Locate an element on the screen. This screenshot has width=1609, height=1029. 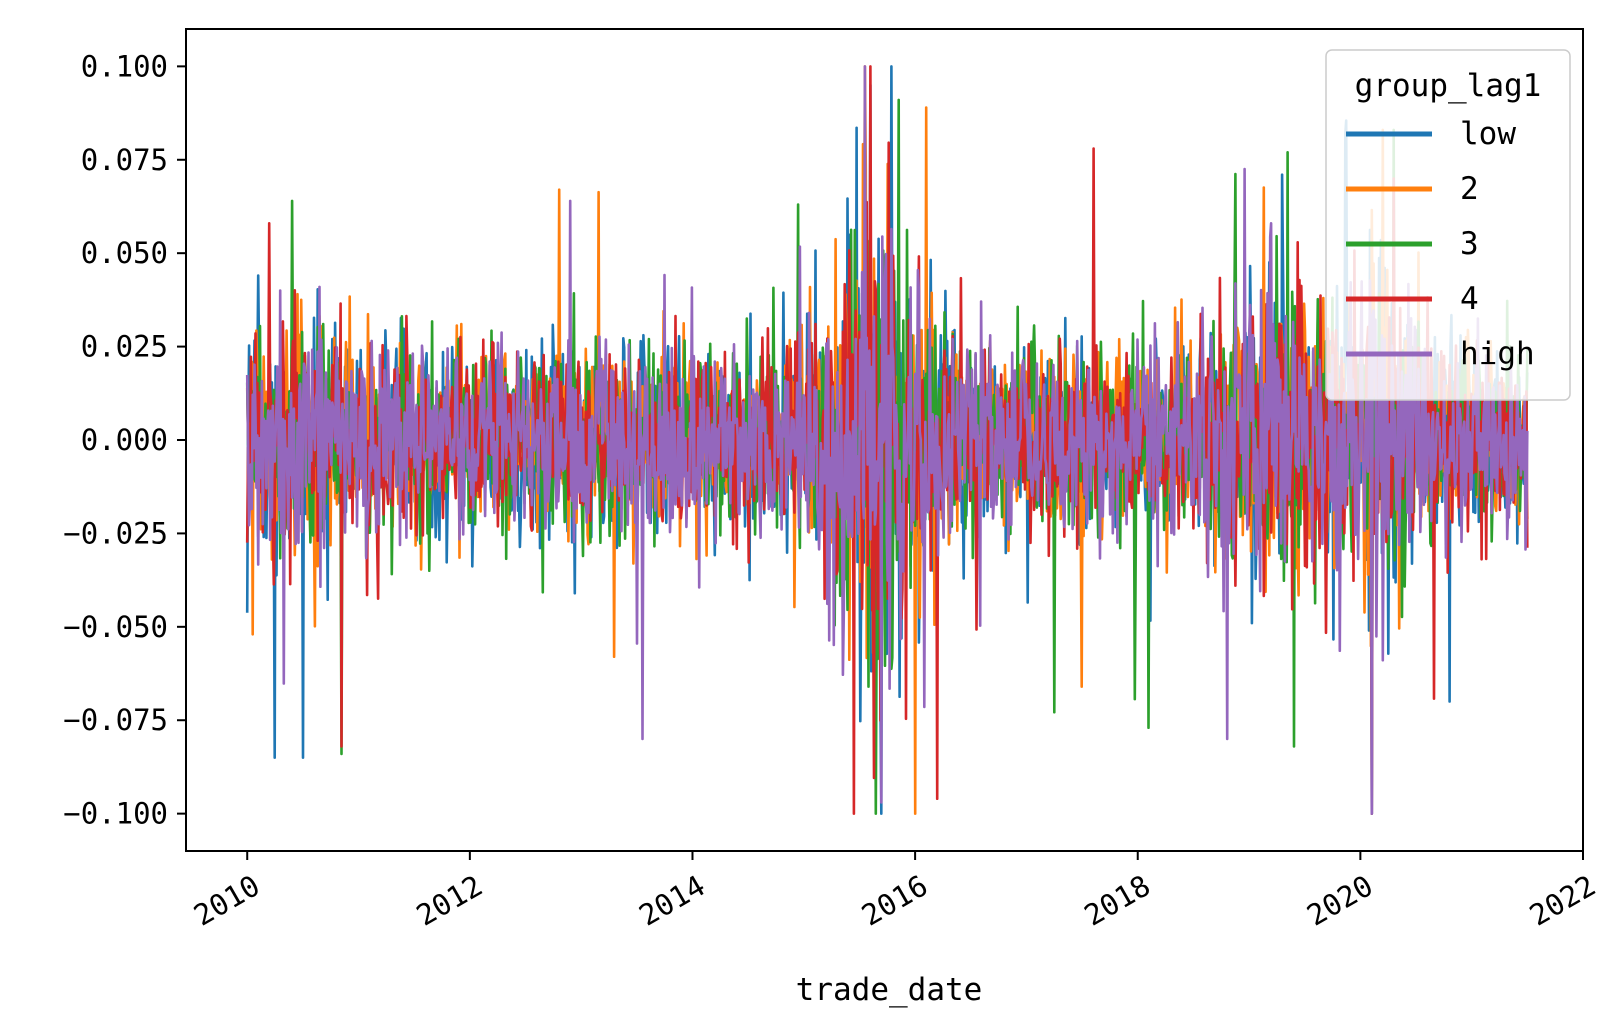
y-tick-label: 0.100 is located at coordinates (124, 66).